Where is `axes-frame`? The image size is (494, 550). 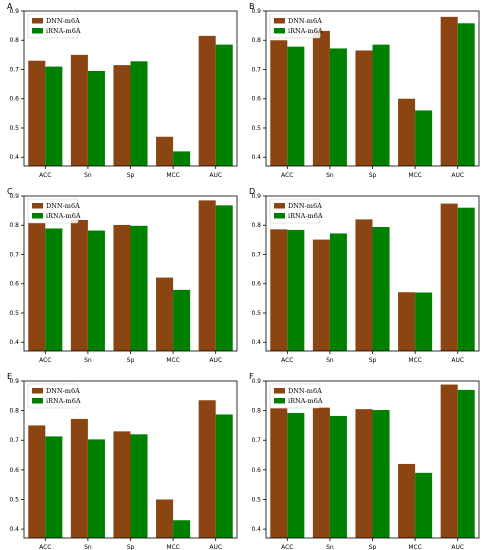 axes-frame is located at coordinates (130, 273).